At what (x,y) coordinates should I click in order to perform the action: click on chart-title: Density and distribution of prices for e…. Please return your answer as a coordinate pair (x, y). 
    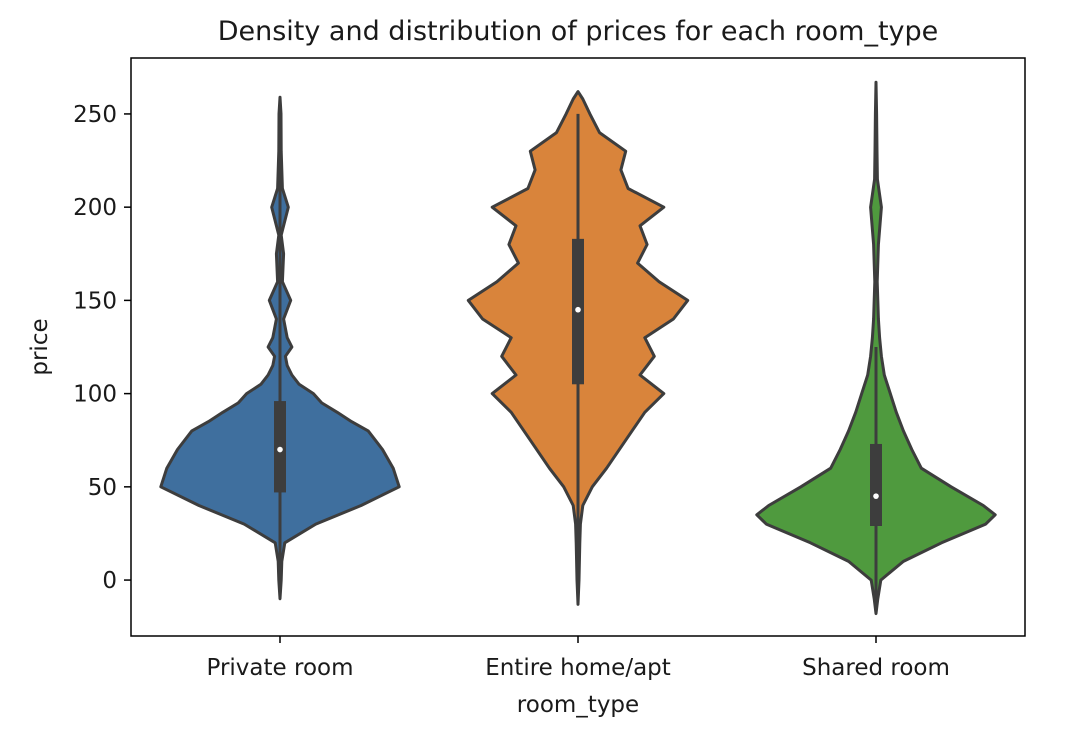
    Looking at the image, I should click on (578, 31).